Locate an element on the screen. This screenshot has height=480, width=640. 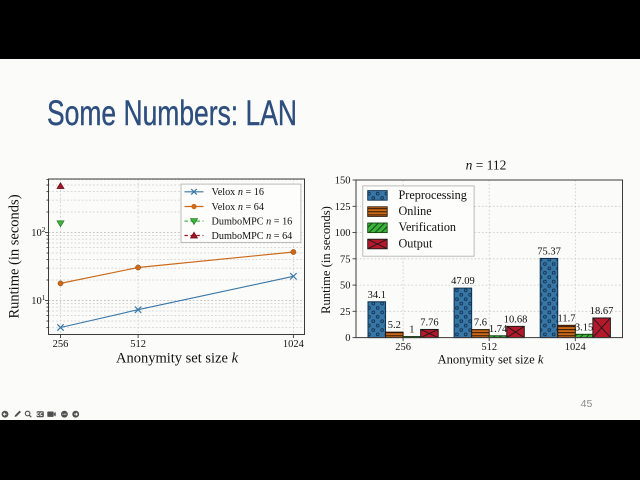
svg-text: 101 is located at coordinates (38, 300).